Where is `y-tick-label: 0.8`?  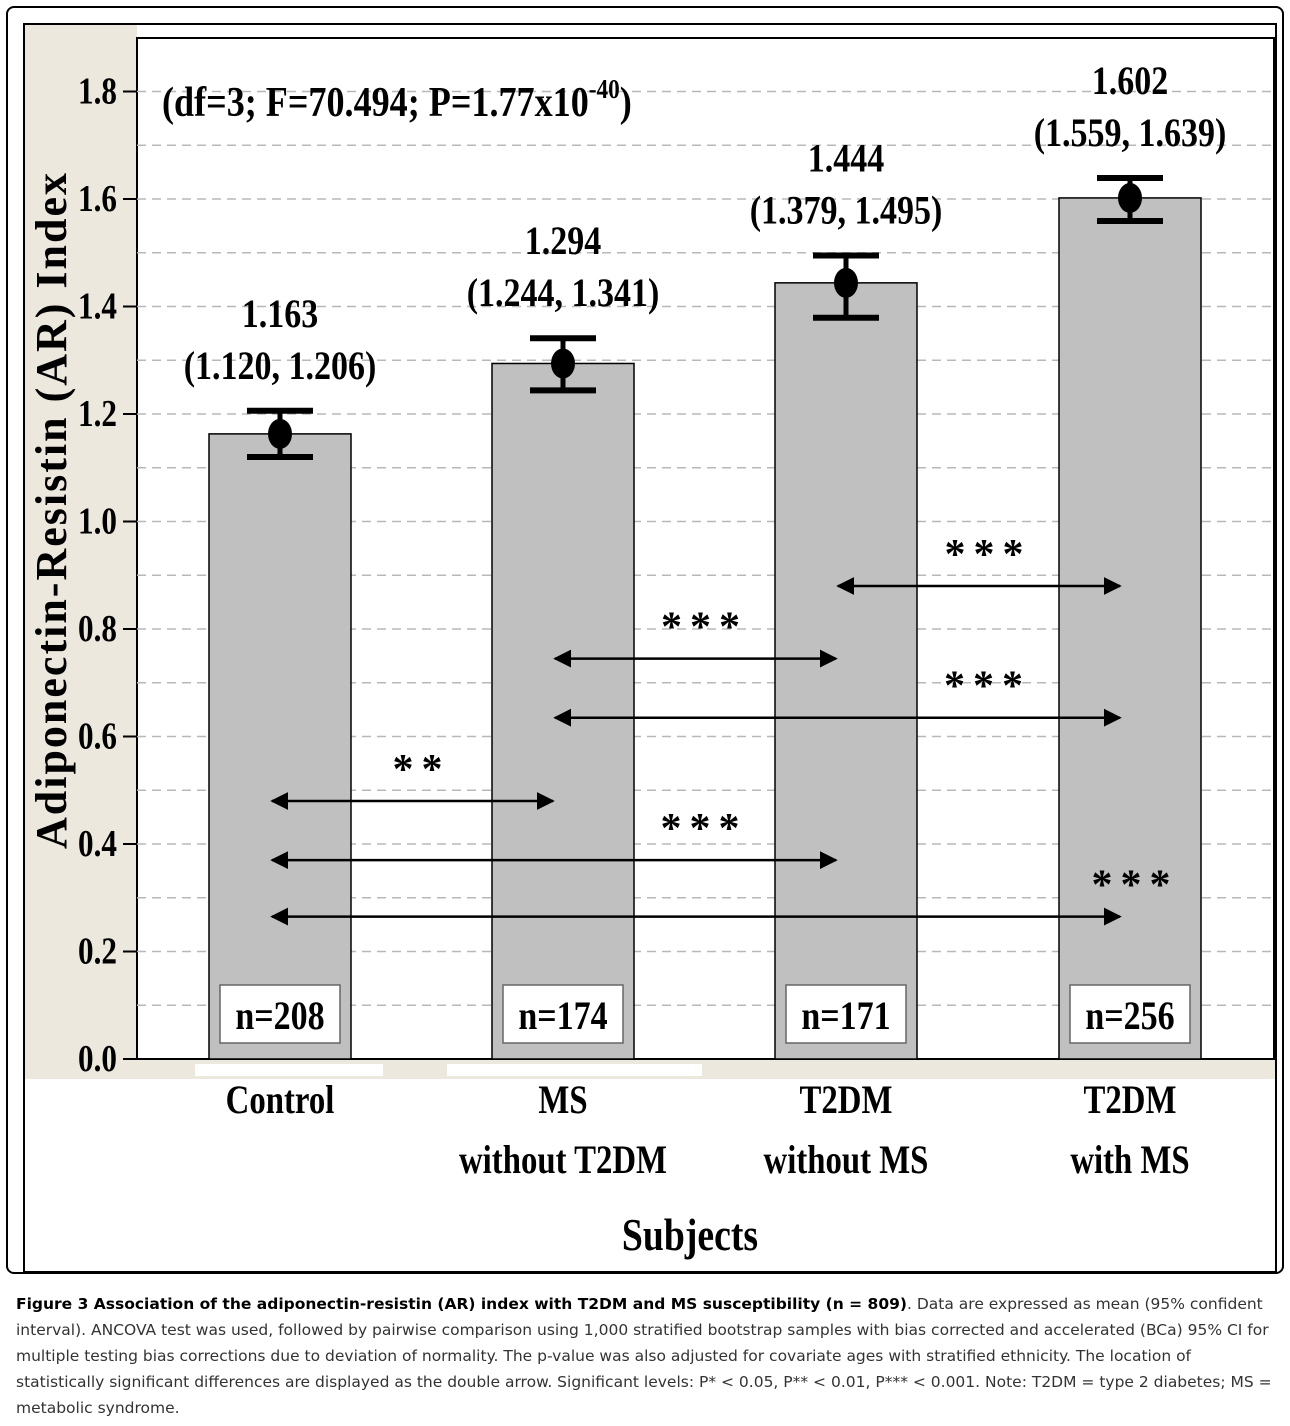
y-tick-label: 0.8 is located at coordinates (97, 628).